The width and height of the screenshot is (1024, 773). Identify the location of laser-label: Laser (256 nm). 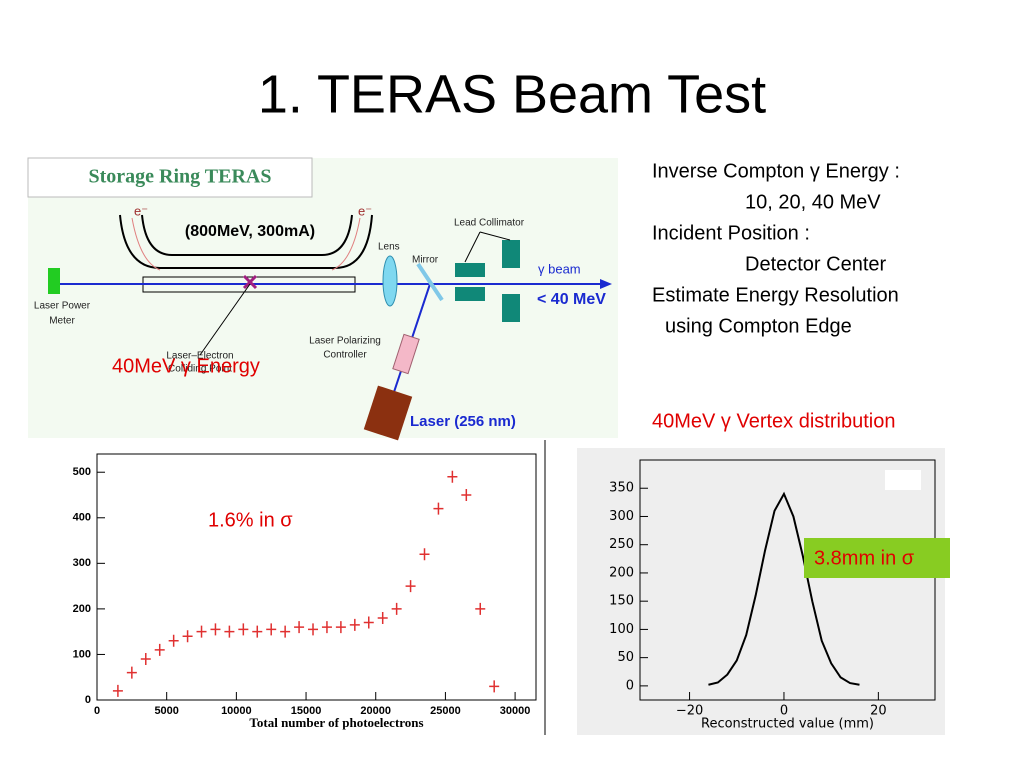
(463, 421).